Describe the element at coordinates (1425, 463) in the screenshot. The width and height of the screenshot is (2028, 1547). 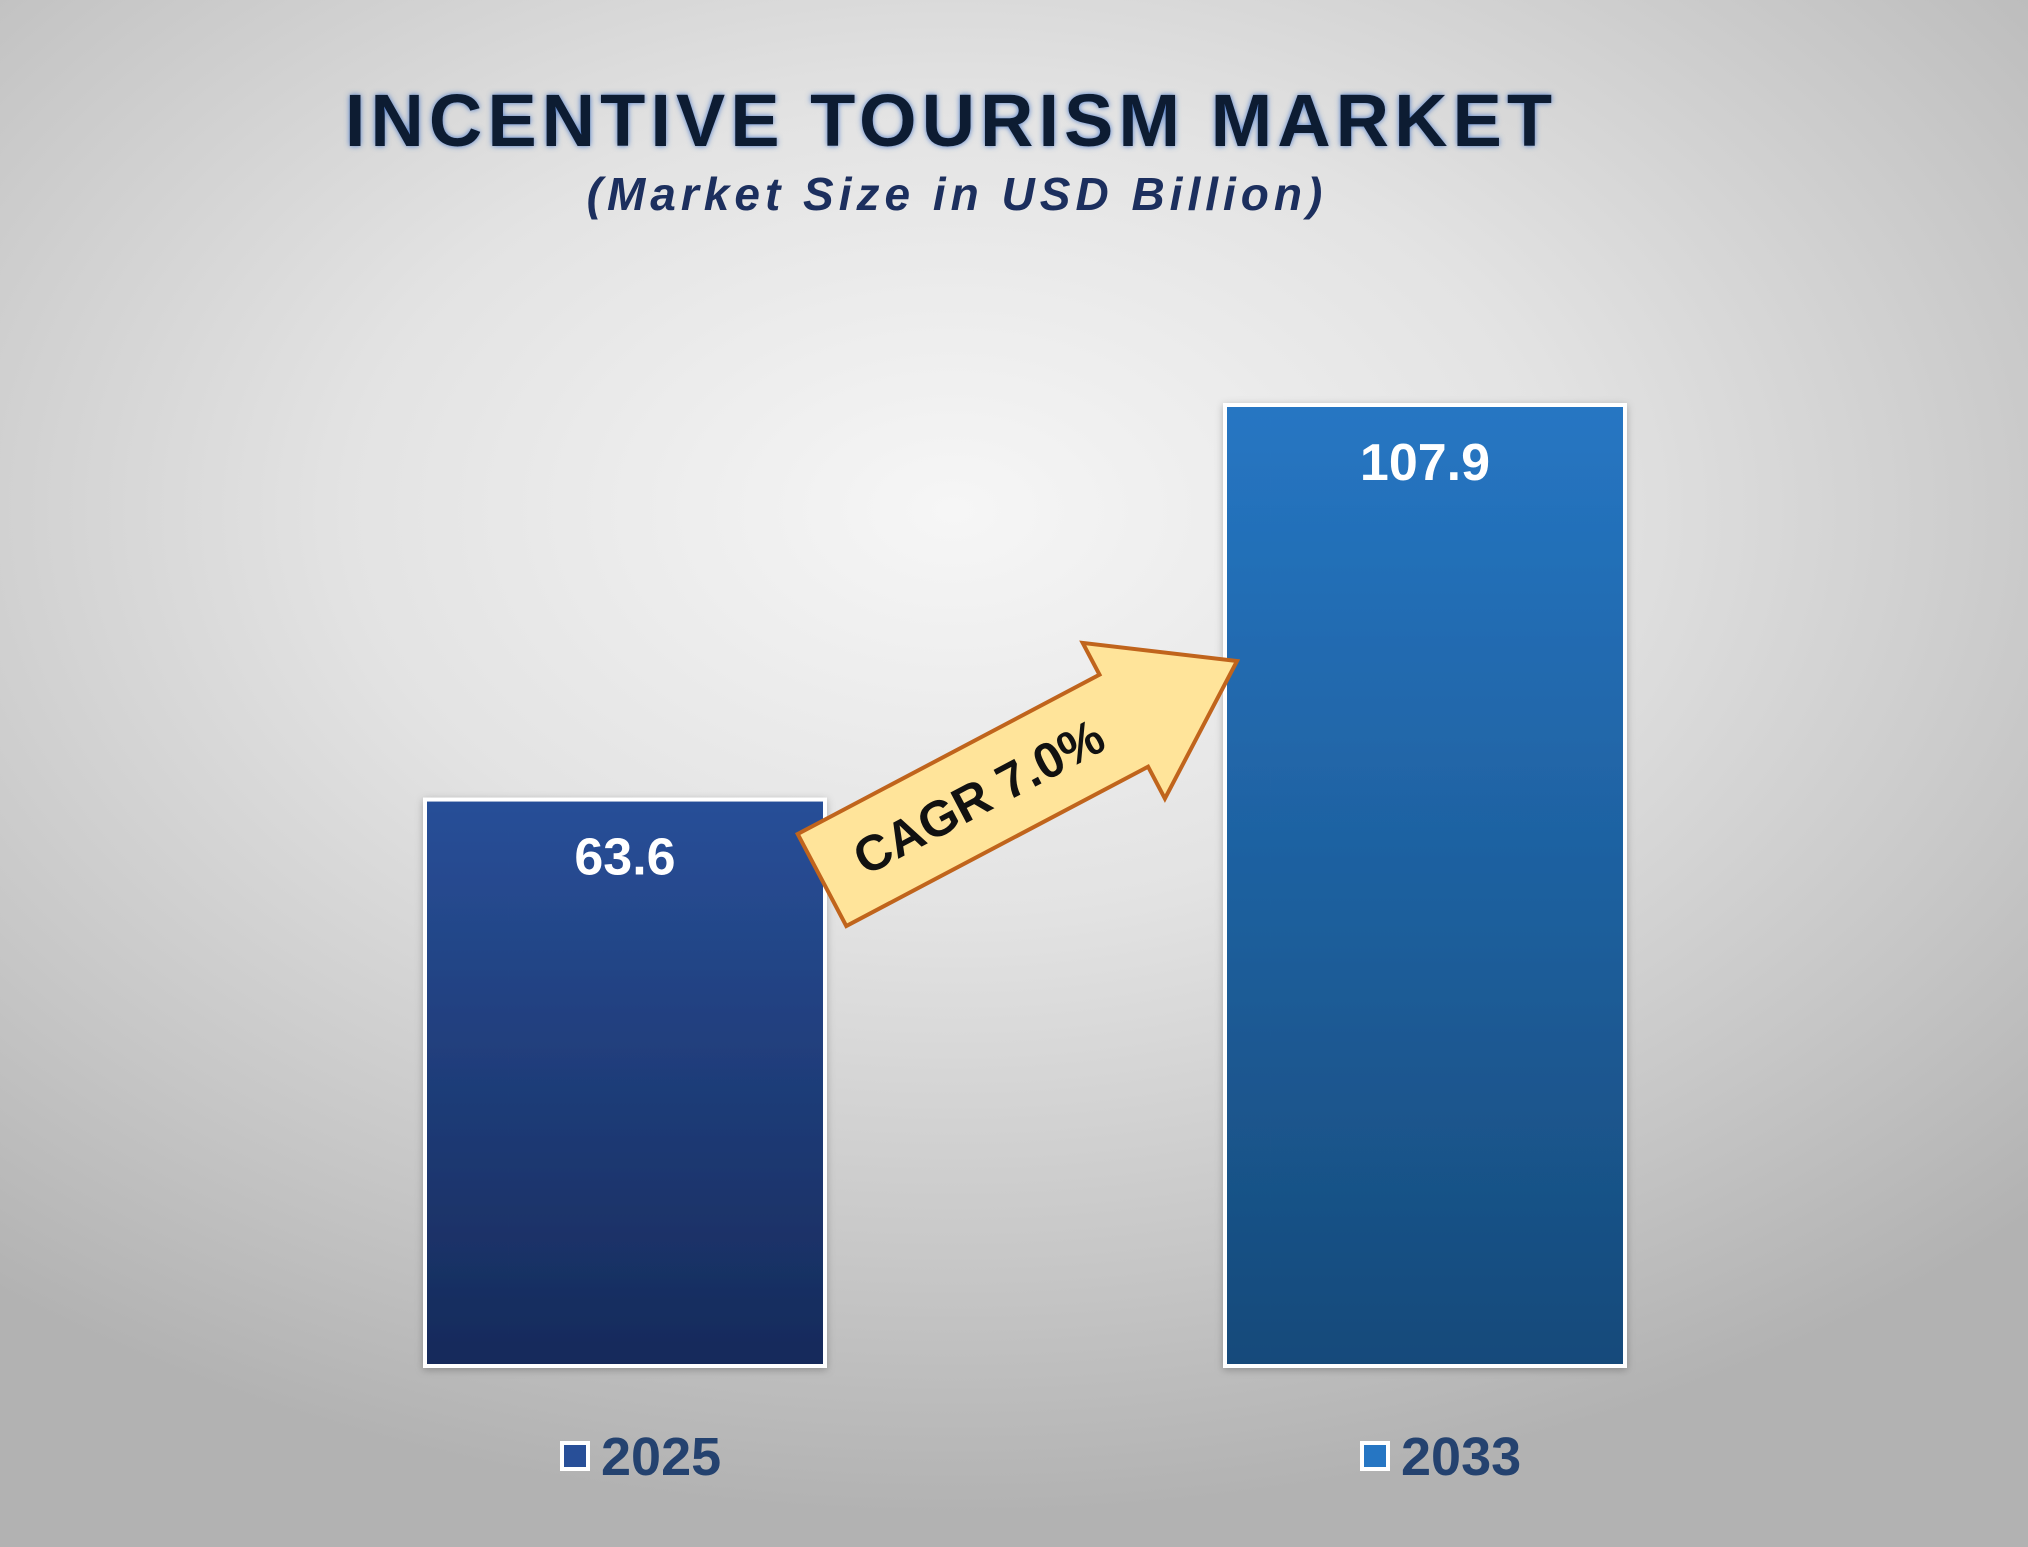
I see `value-label-2033: 107.9` at that location.